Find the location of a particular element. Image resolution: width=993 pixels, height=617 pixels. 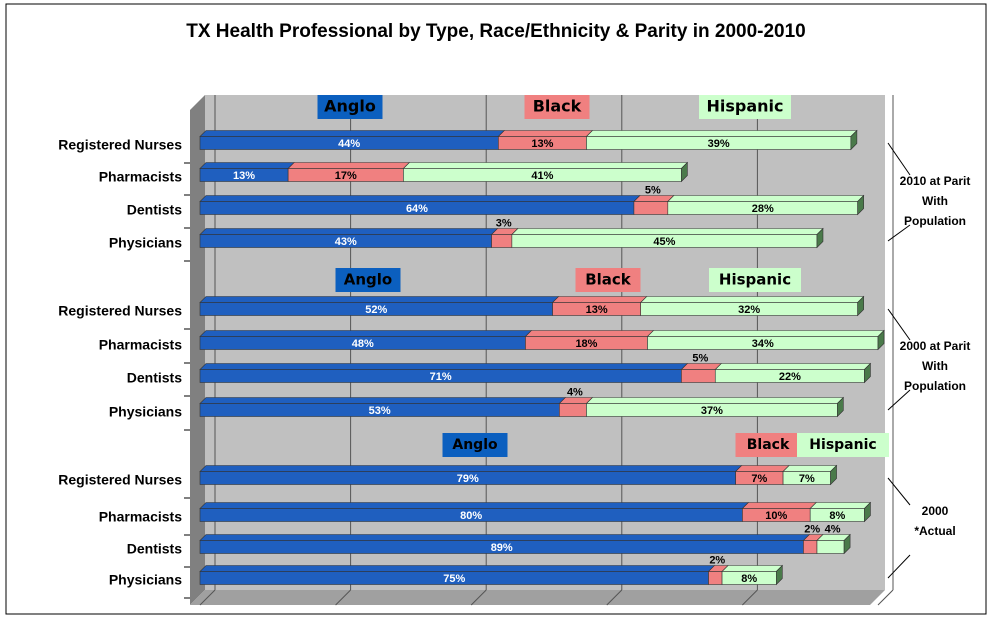

data-label: 64% is located at coordinates (417, 209).